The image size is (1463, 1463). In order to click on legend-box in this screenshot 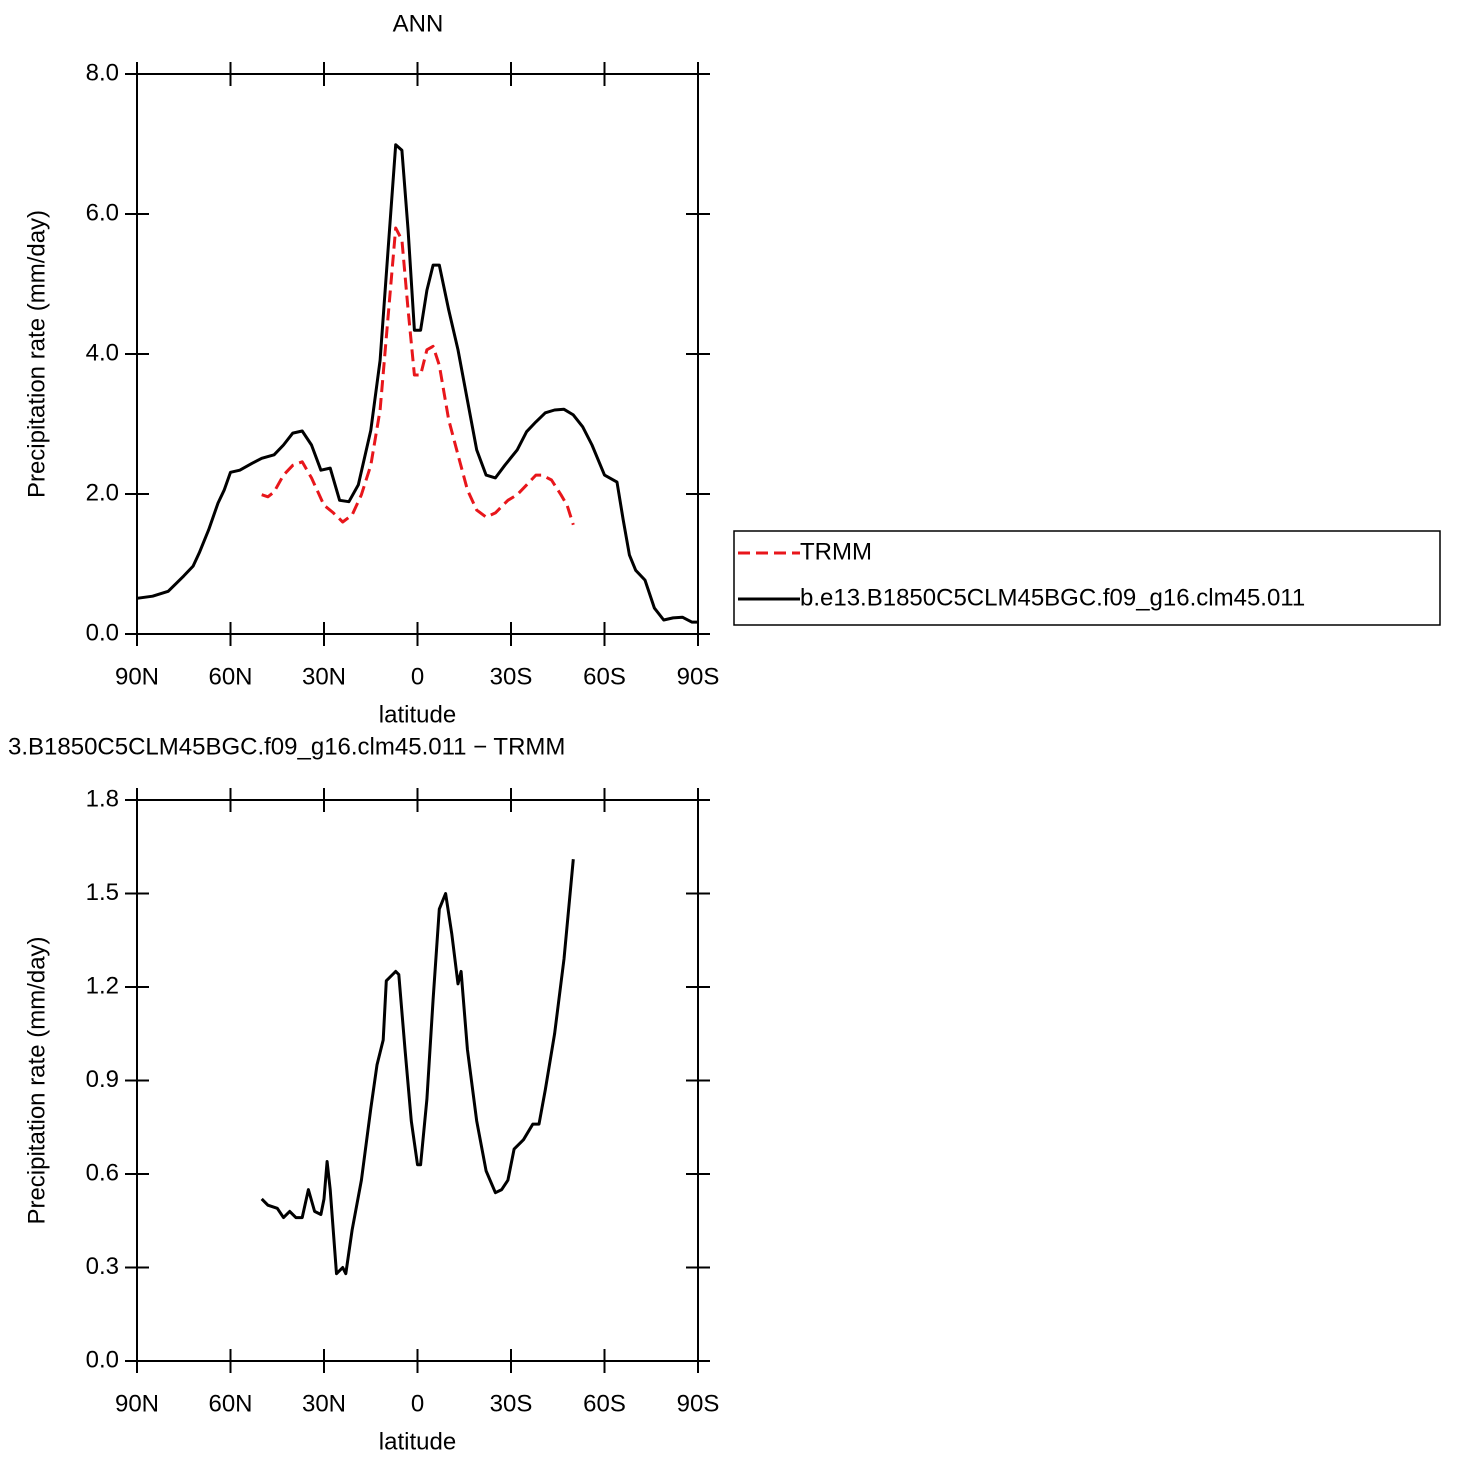, I will do `click(1087, 578)`.